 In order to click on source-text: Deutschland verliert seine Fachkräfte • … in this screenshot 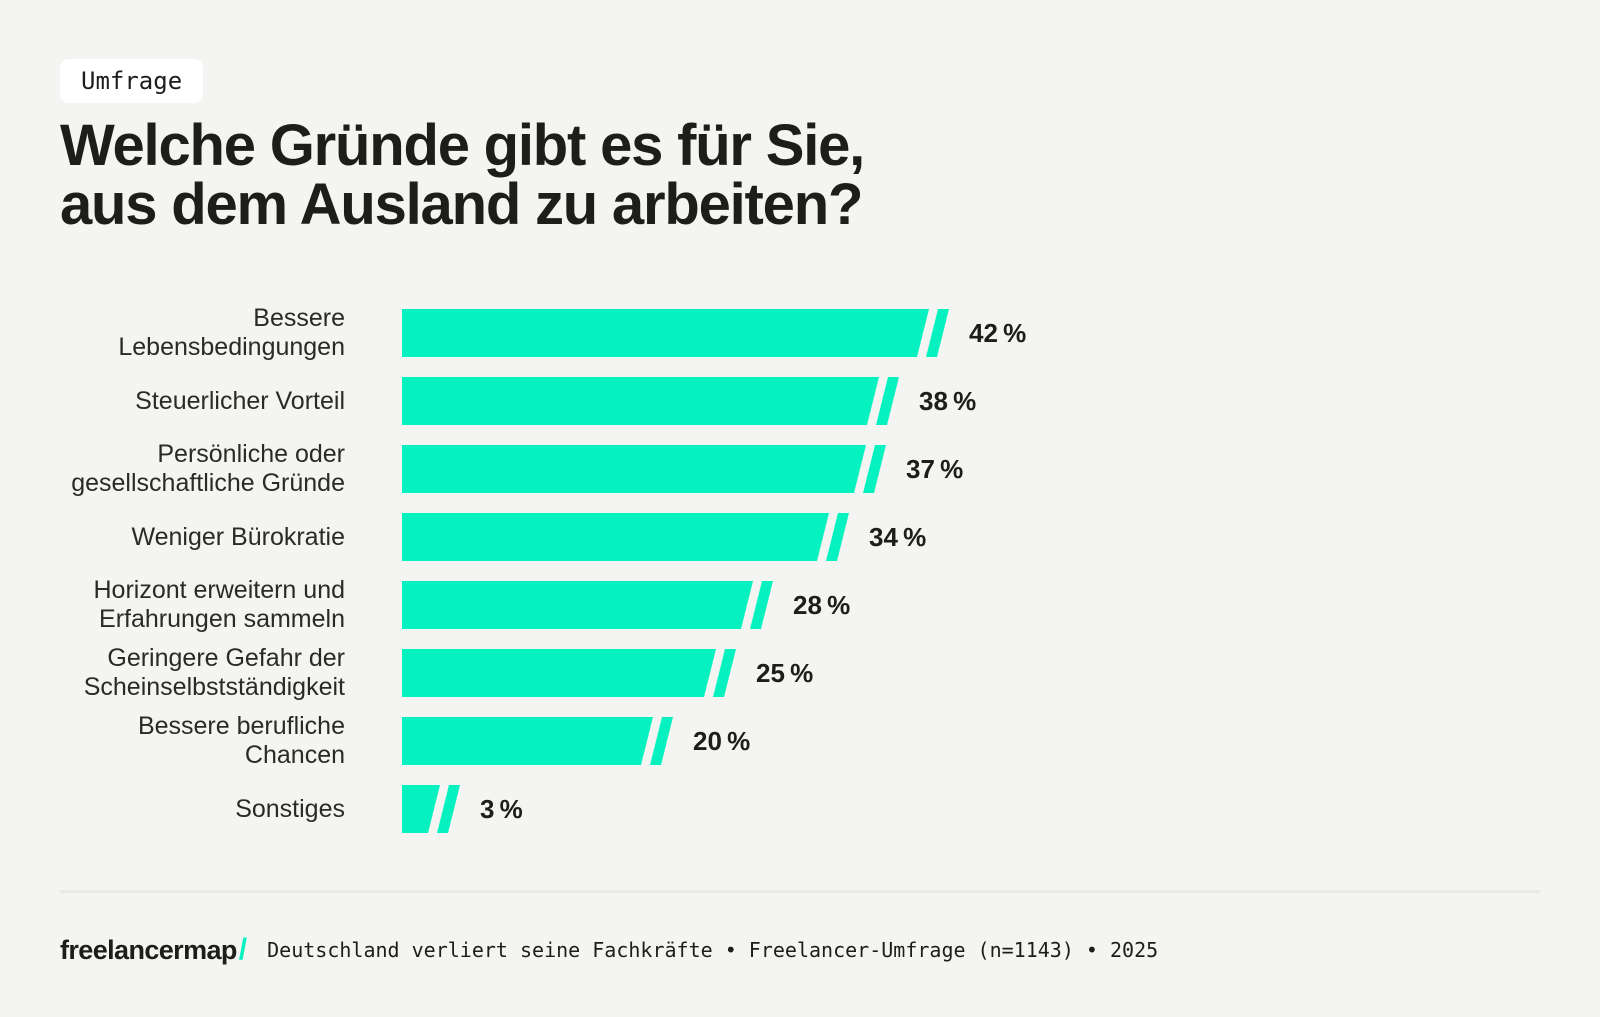, I will do `click(713, 950)`.